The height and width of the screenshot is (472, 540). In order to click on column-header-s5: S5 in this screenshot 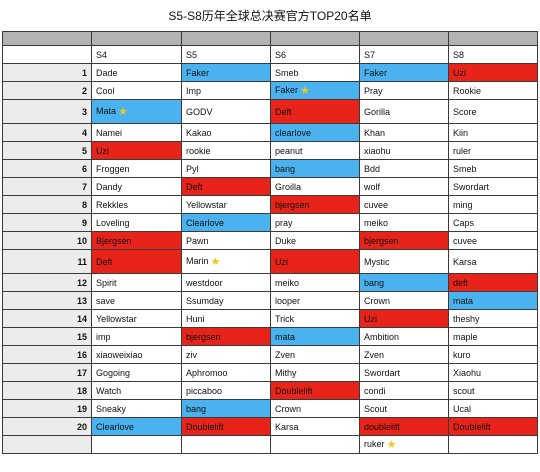, I will do `click(226, 54)`.